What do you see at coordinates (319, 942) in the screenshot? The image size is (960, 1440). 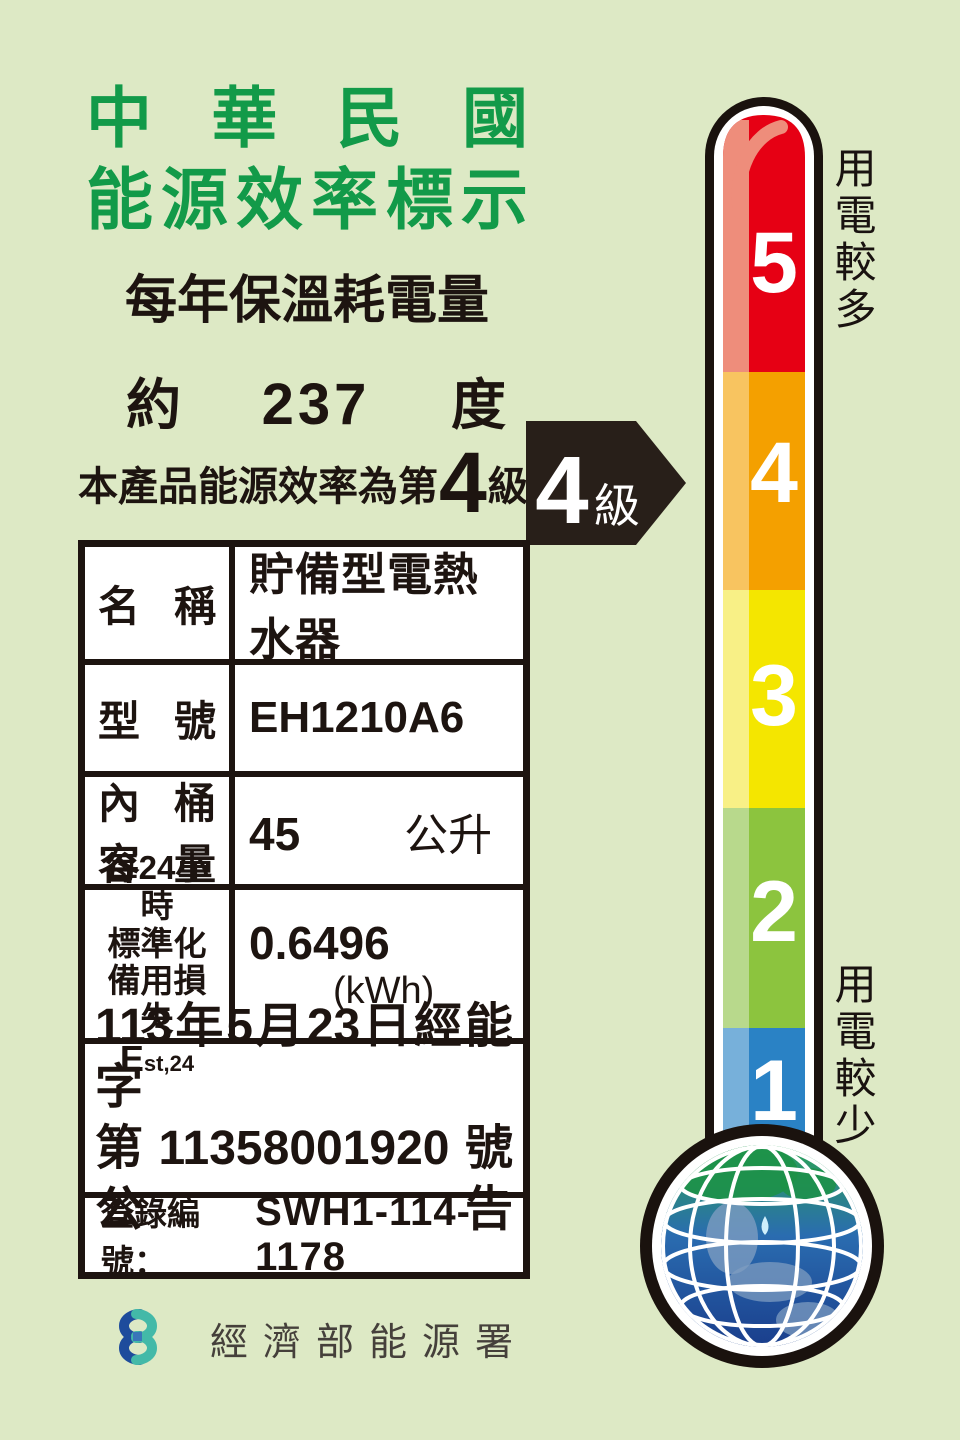 I see `standby-loss-value: 0.6496` at bounding box center [319, 942].